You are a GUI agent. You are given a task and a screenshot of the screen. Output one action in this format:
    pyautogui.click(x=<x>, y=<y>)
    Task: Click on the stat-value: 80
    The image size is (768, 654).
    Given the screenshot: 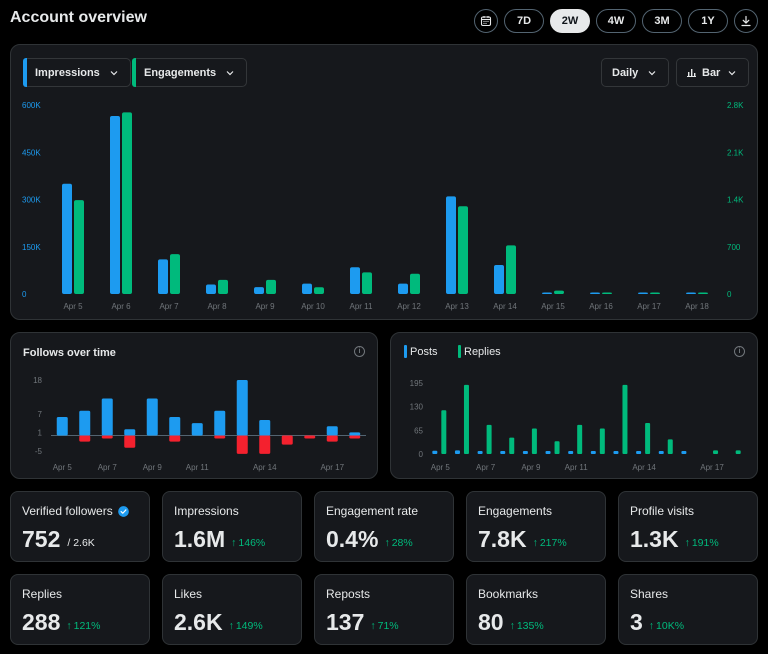 What is the action you would take?
    pyautogui.click(x=491, y=622)
    